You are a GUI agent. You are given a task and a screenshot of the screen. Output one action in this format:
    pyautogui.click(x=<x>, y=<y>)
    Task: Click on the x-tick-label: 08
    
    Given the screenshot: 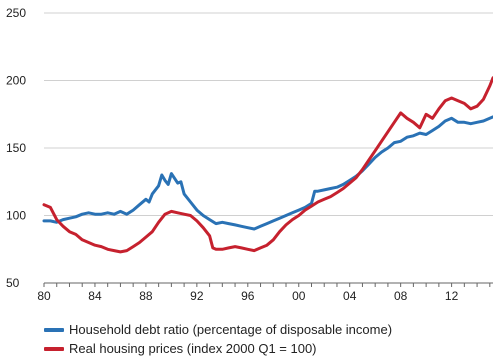 What is the action you would take?
    pyautogui.click(x=401, y=296)
    